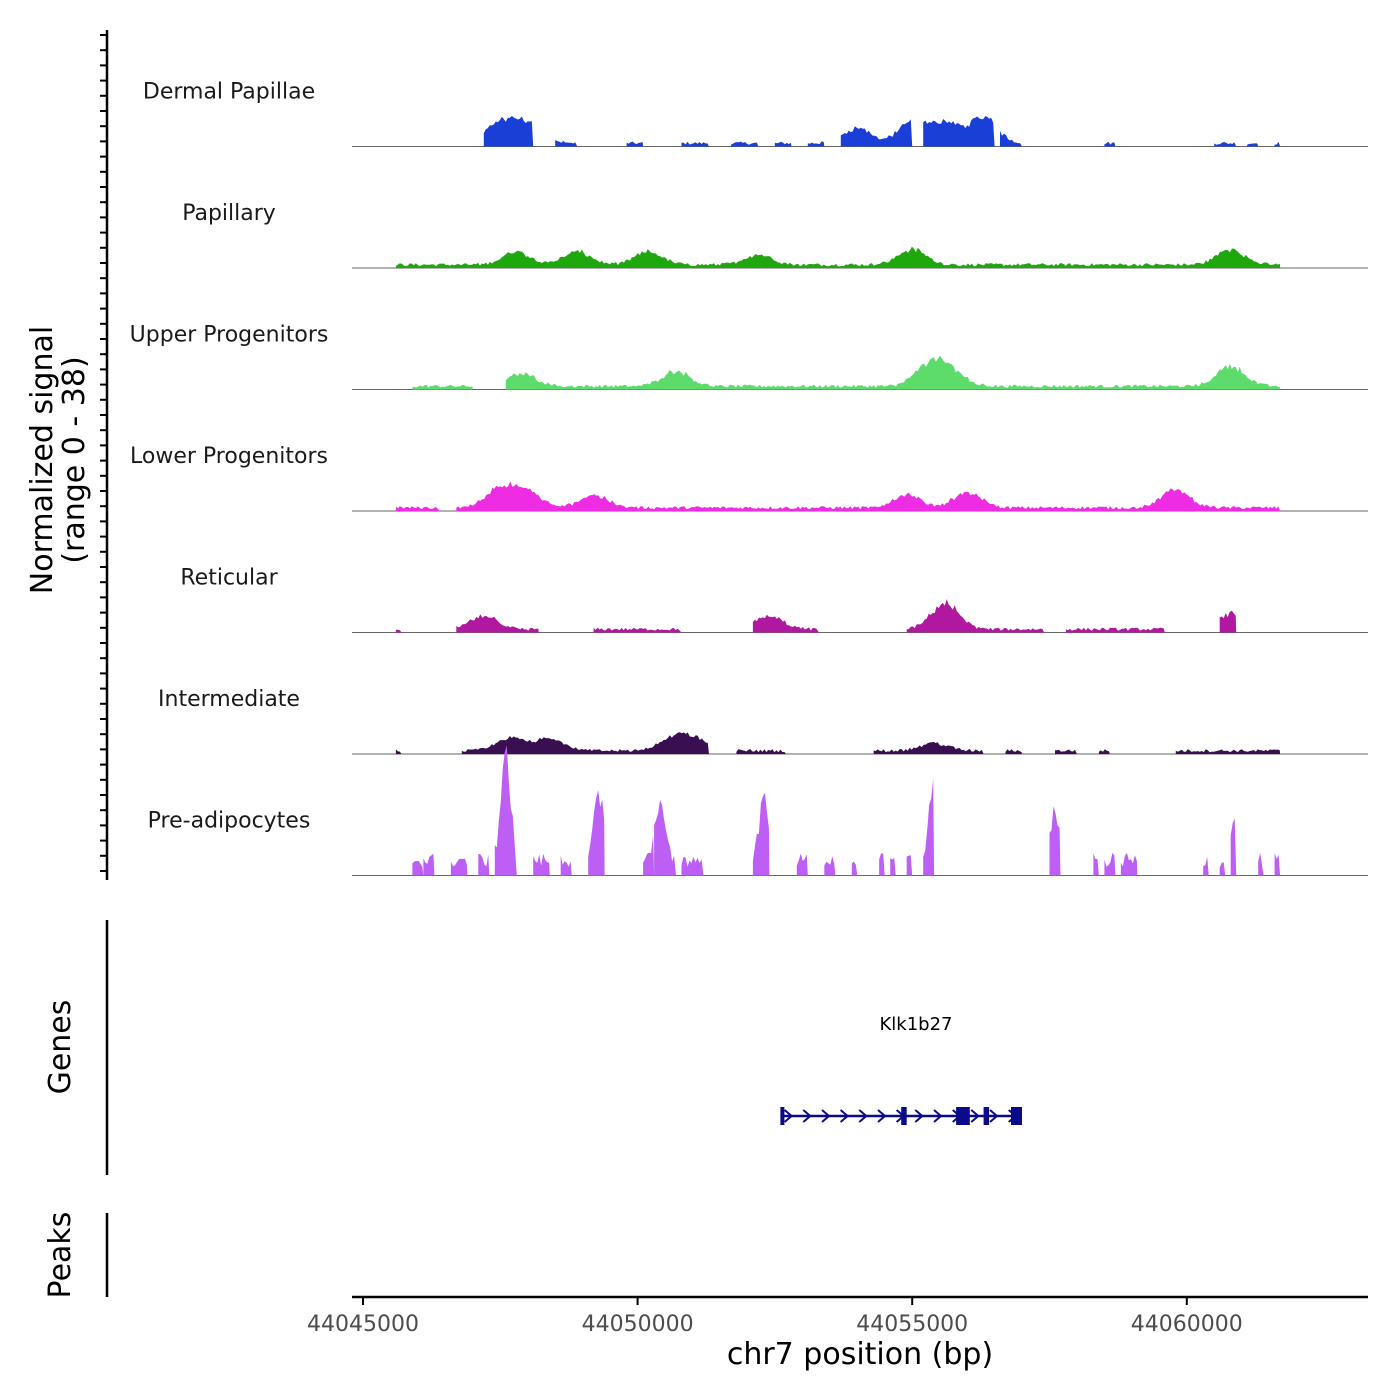 The height and width of the screenshot is (1400, 1400). I want to click on track-label: Upper Progenitors, so click(229, 335).